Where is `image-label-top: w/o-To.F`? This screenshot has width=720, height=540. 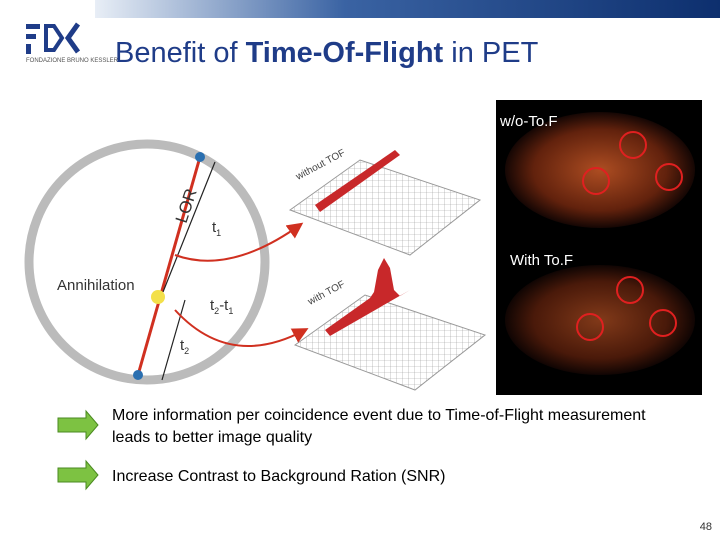 image-label-top: w/o-To.F is located at coordinates (528, 121).